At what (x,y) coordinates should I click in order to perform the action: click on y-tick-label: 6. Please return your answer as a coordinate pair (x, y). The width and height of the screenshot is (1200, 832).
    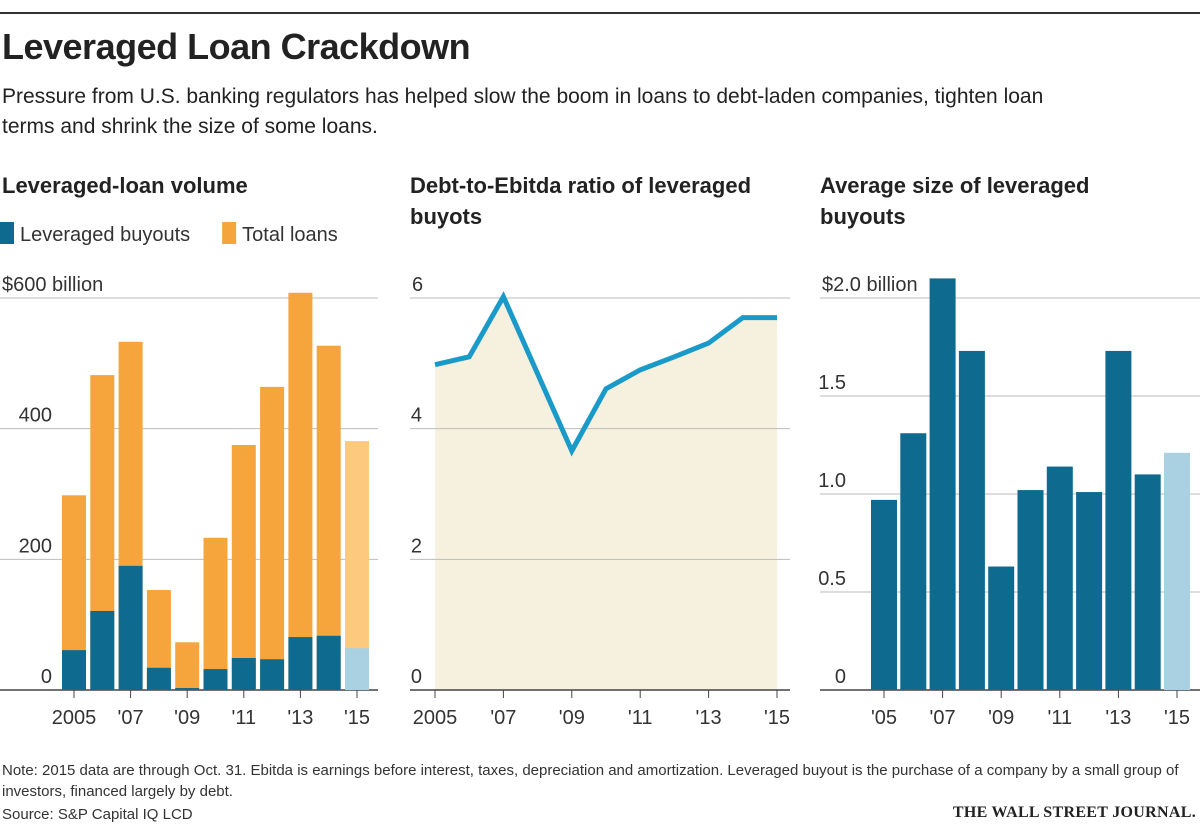
    Looking at the image, I should click on (417, 285).